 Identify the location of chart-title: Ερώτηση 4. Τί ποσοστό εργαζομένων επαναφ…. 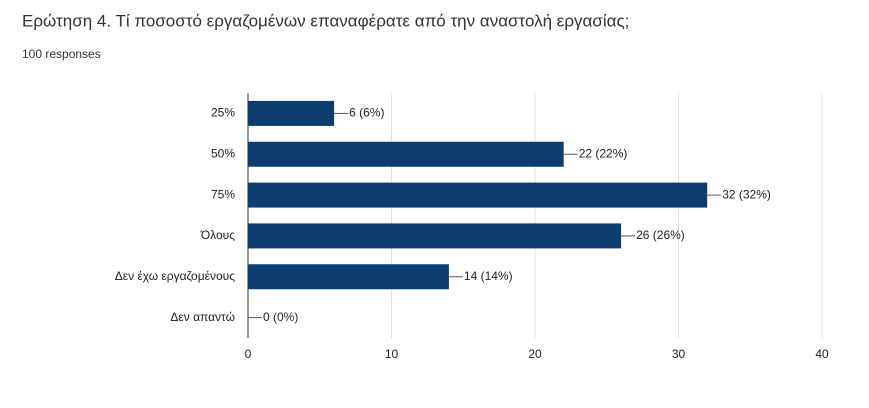
(325, 20).